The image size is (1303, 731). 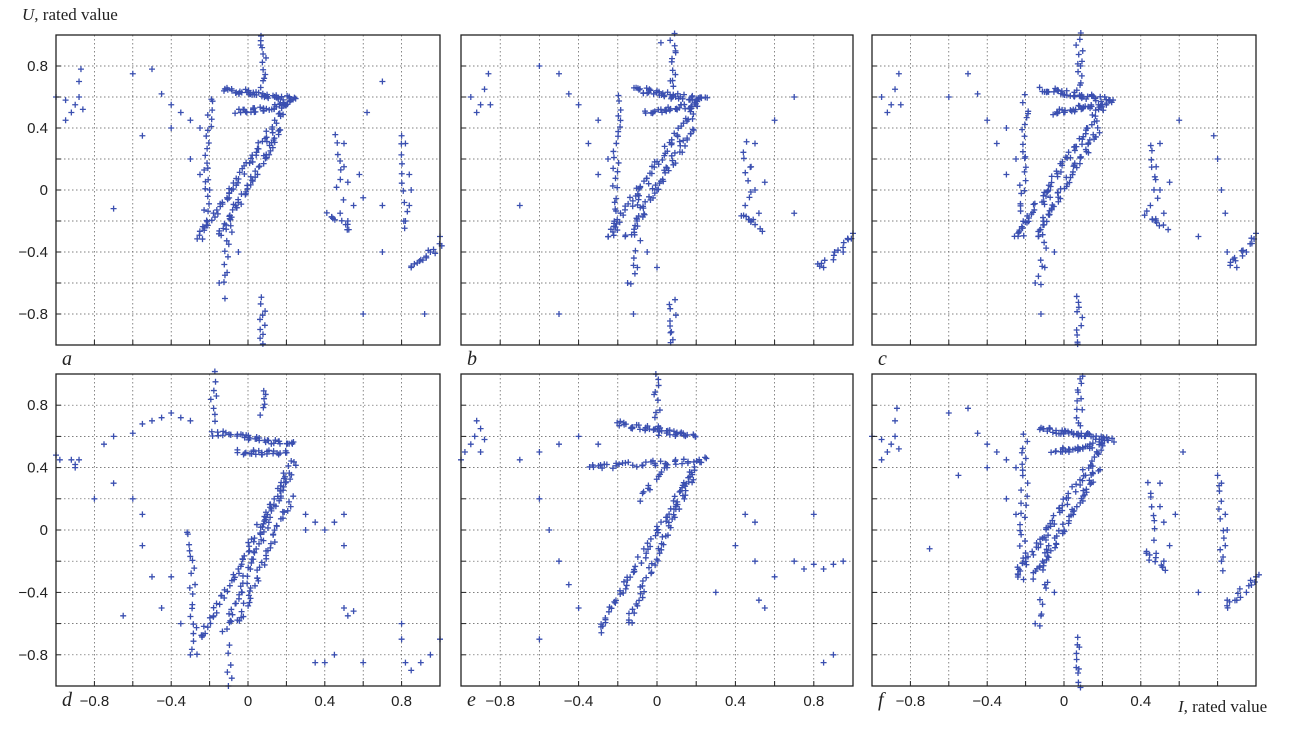 I want to click on y-axis-symbol: U, so click(x=29, y=14).